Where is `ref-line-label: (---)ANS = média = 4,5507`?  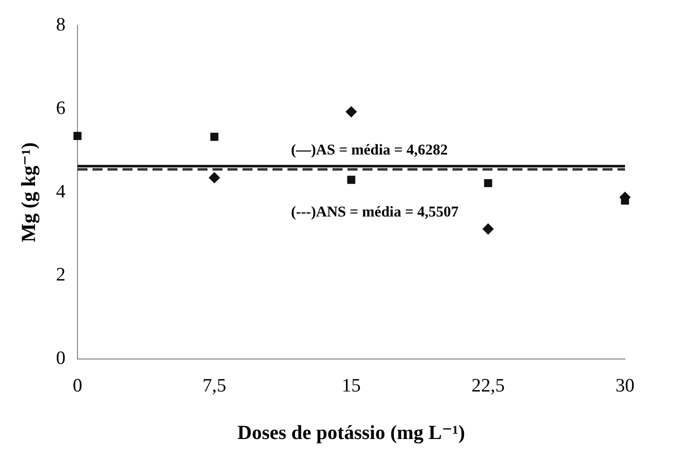 ref-line-label: (---)ANS = média = 4,5507 is located at coordinates (375, 212).